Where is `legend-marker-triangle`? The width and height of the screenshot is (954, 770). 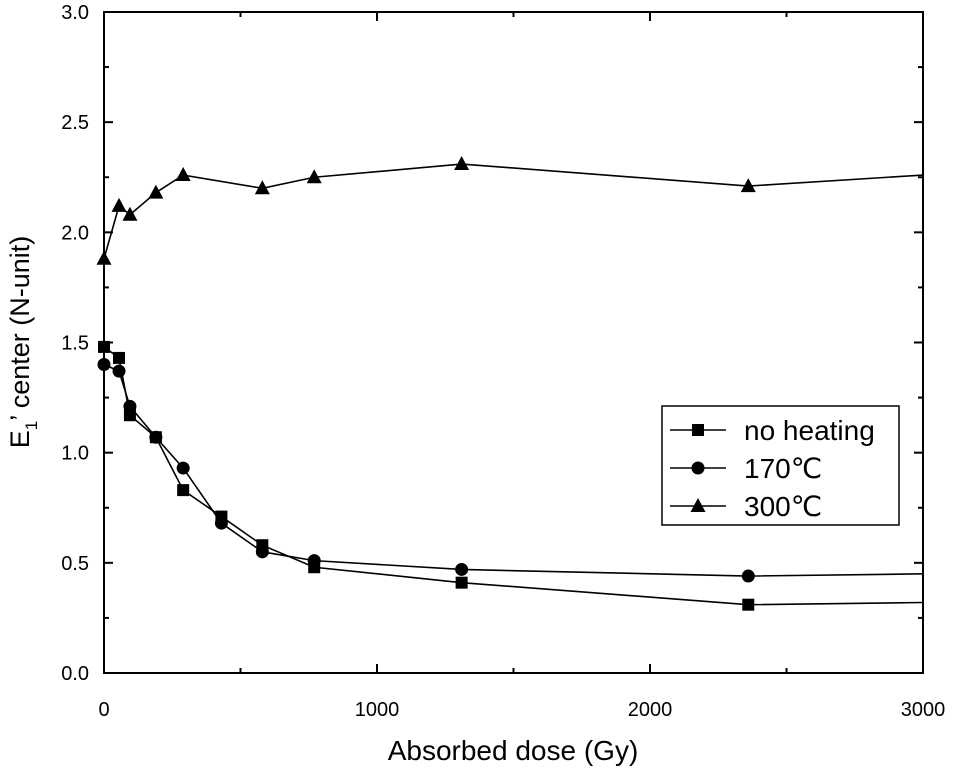
legend-marker-triangle is located at coordinates (698, 505).